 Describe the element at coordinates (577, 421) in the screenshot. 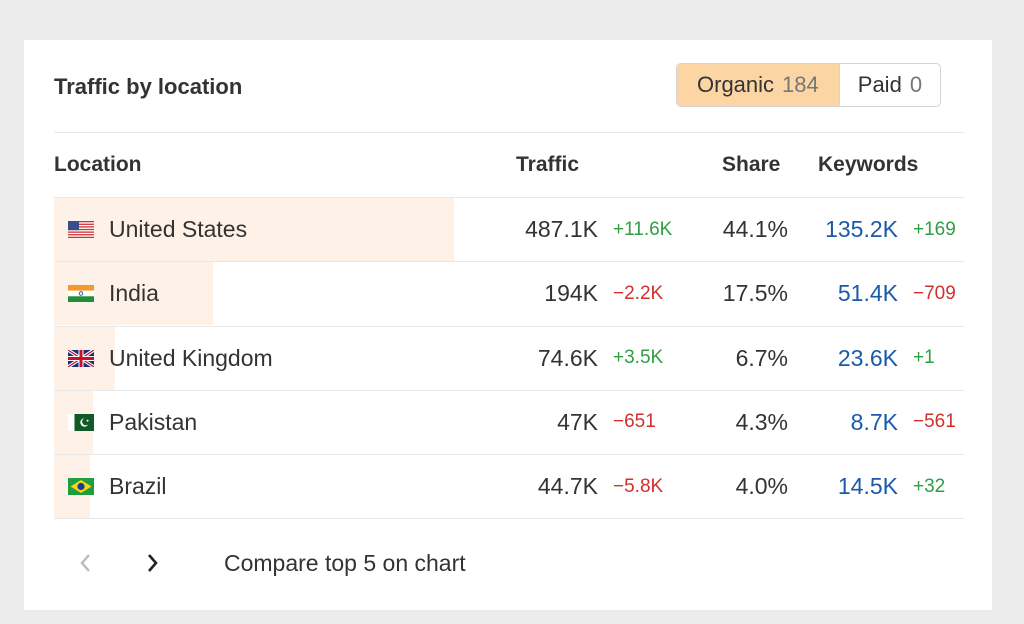

I see `traffic-value: 47K` at that location.